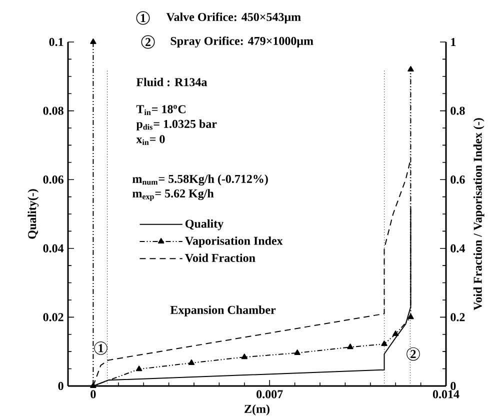 The height and width of the screenshot is (419, 494). I want to click on x-axis-title: Z(m), so click(257, 410).